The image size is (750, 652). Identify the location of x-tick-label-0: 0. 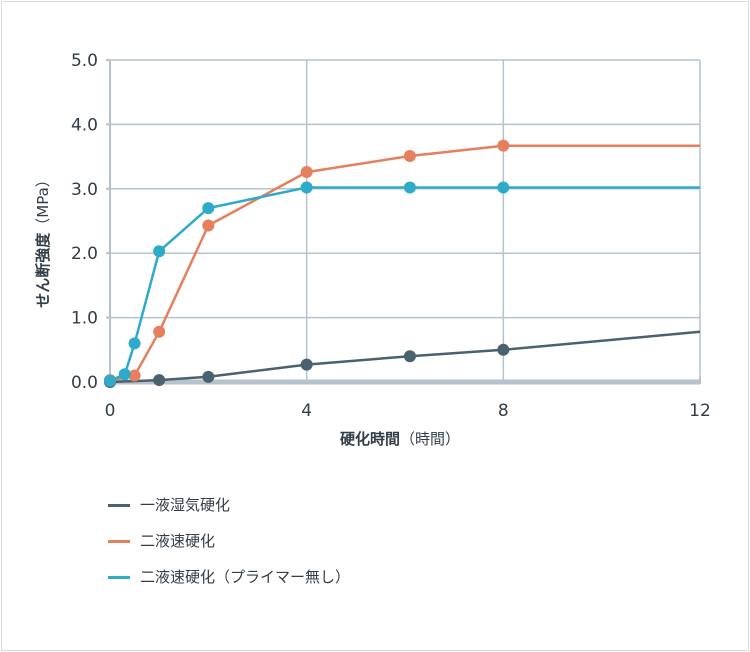
(110, 411).